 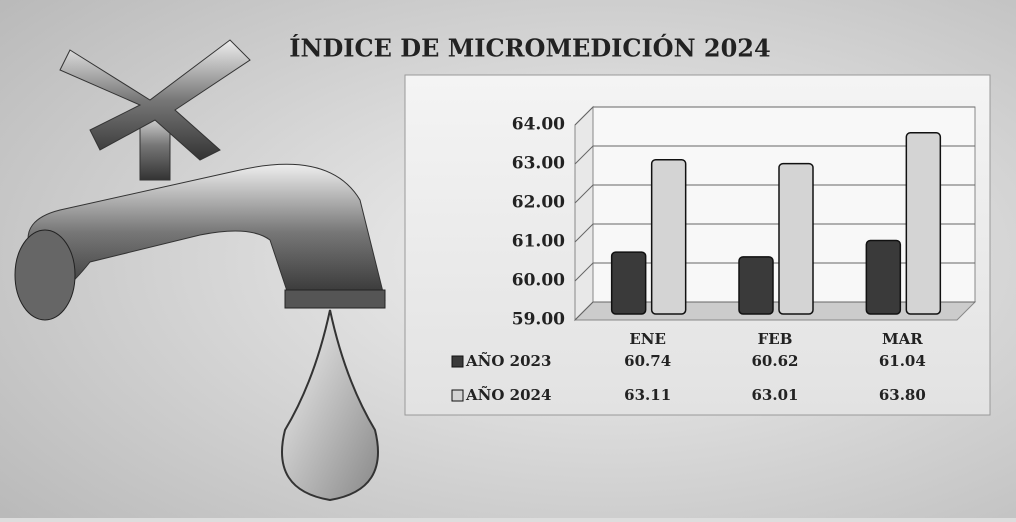 What do you see at coordinates (902, 361) in the screenshot?
I see `table-value: 61.04` at bounding box center [902, 361].